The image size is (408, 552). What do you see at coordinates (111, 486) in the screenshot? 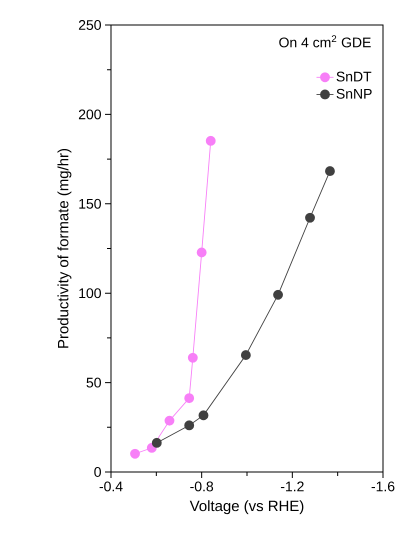
I see `x-tick-label: -0.4` at bounding box center [111, 486].